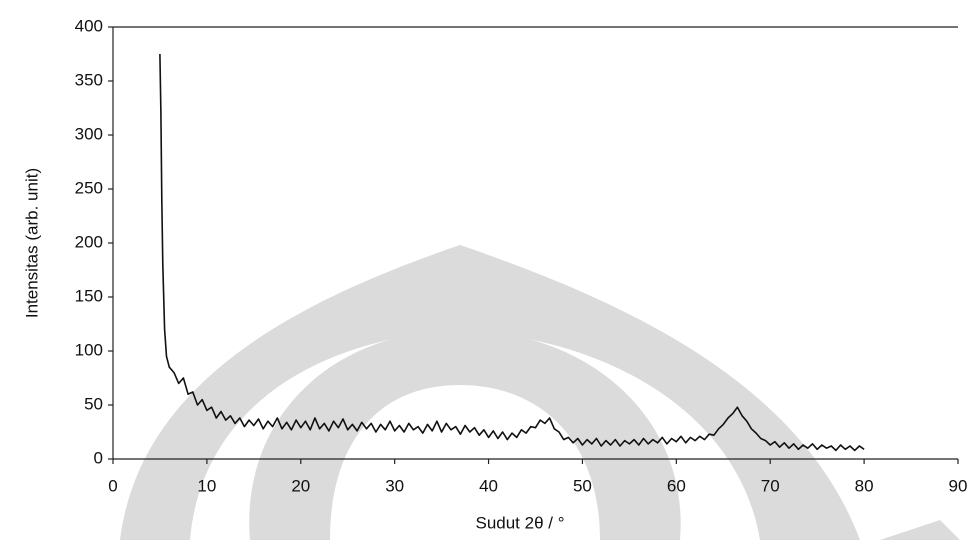 This screenshot has width=976, height=540. Describe the element at coordinates (89, 79) in the screenshot. I see `y-tick-label: 350` at that location.